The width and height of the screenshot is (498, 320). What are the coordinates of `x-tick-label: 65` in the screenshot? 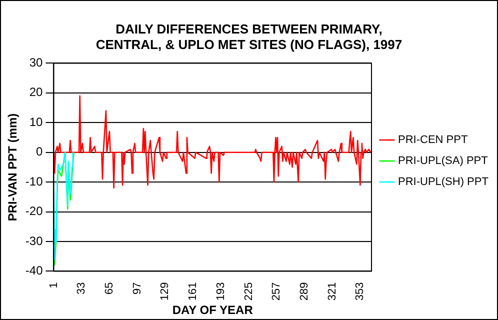 It's located at (109, 288).